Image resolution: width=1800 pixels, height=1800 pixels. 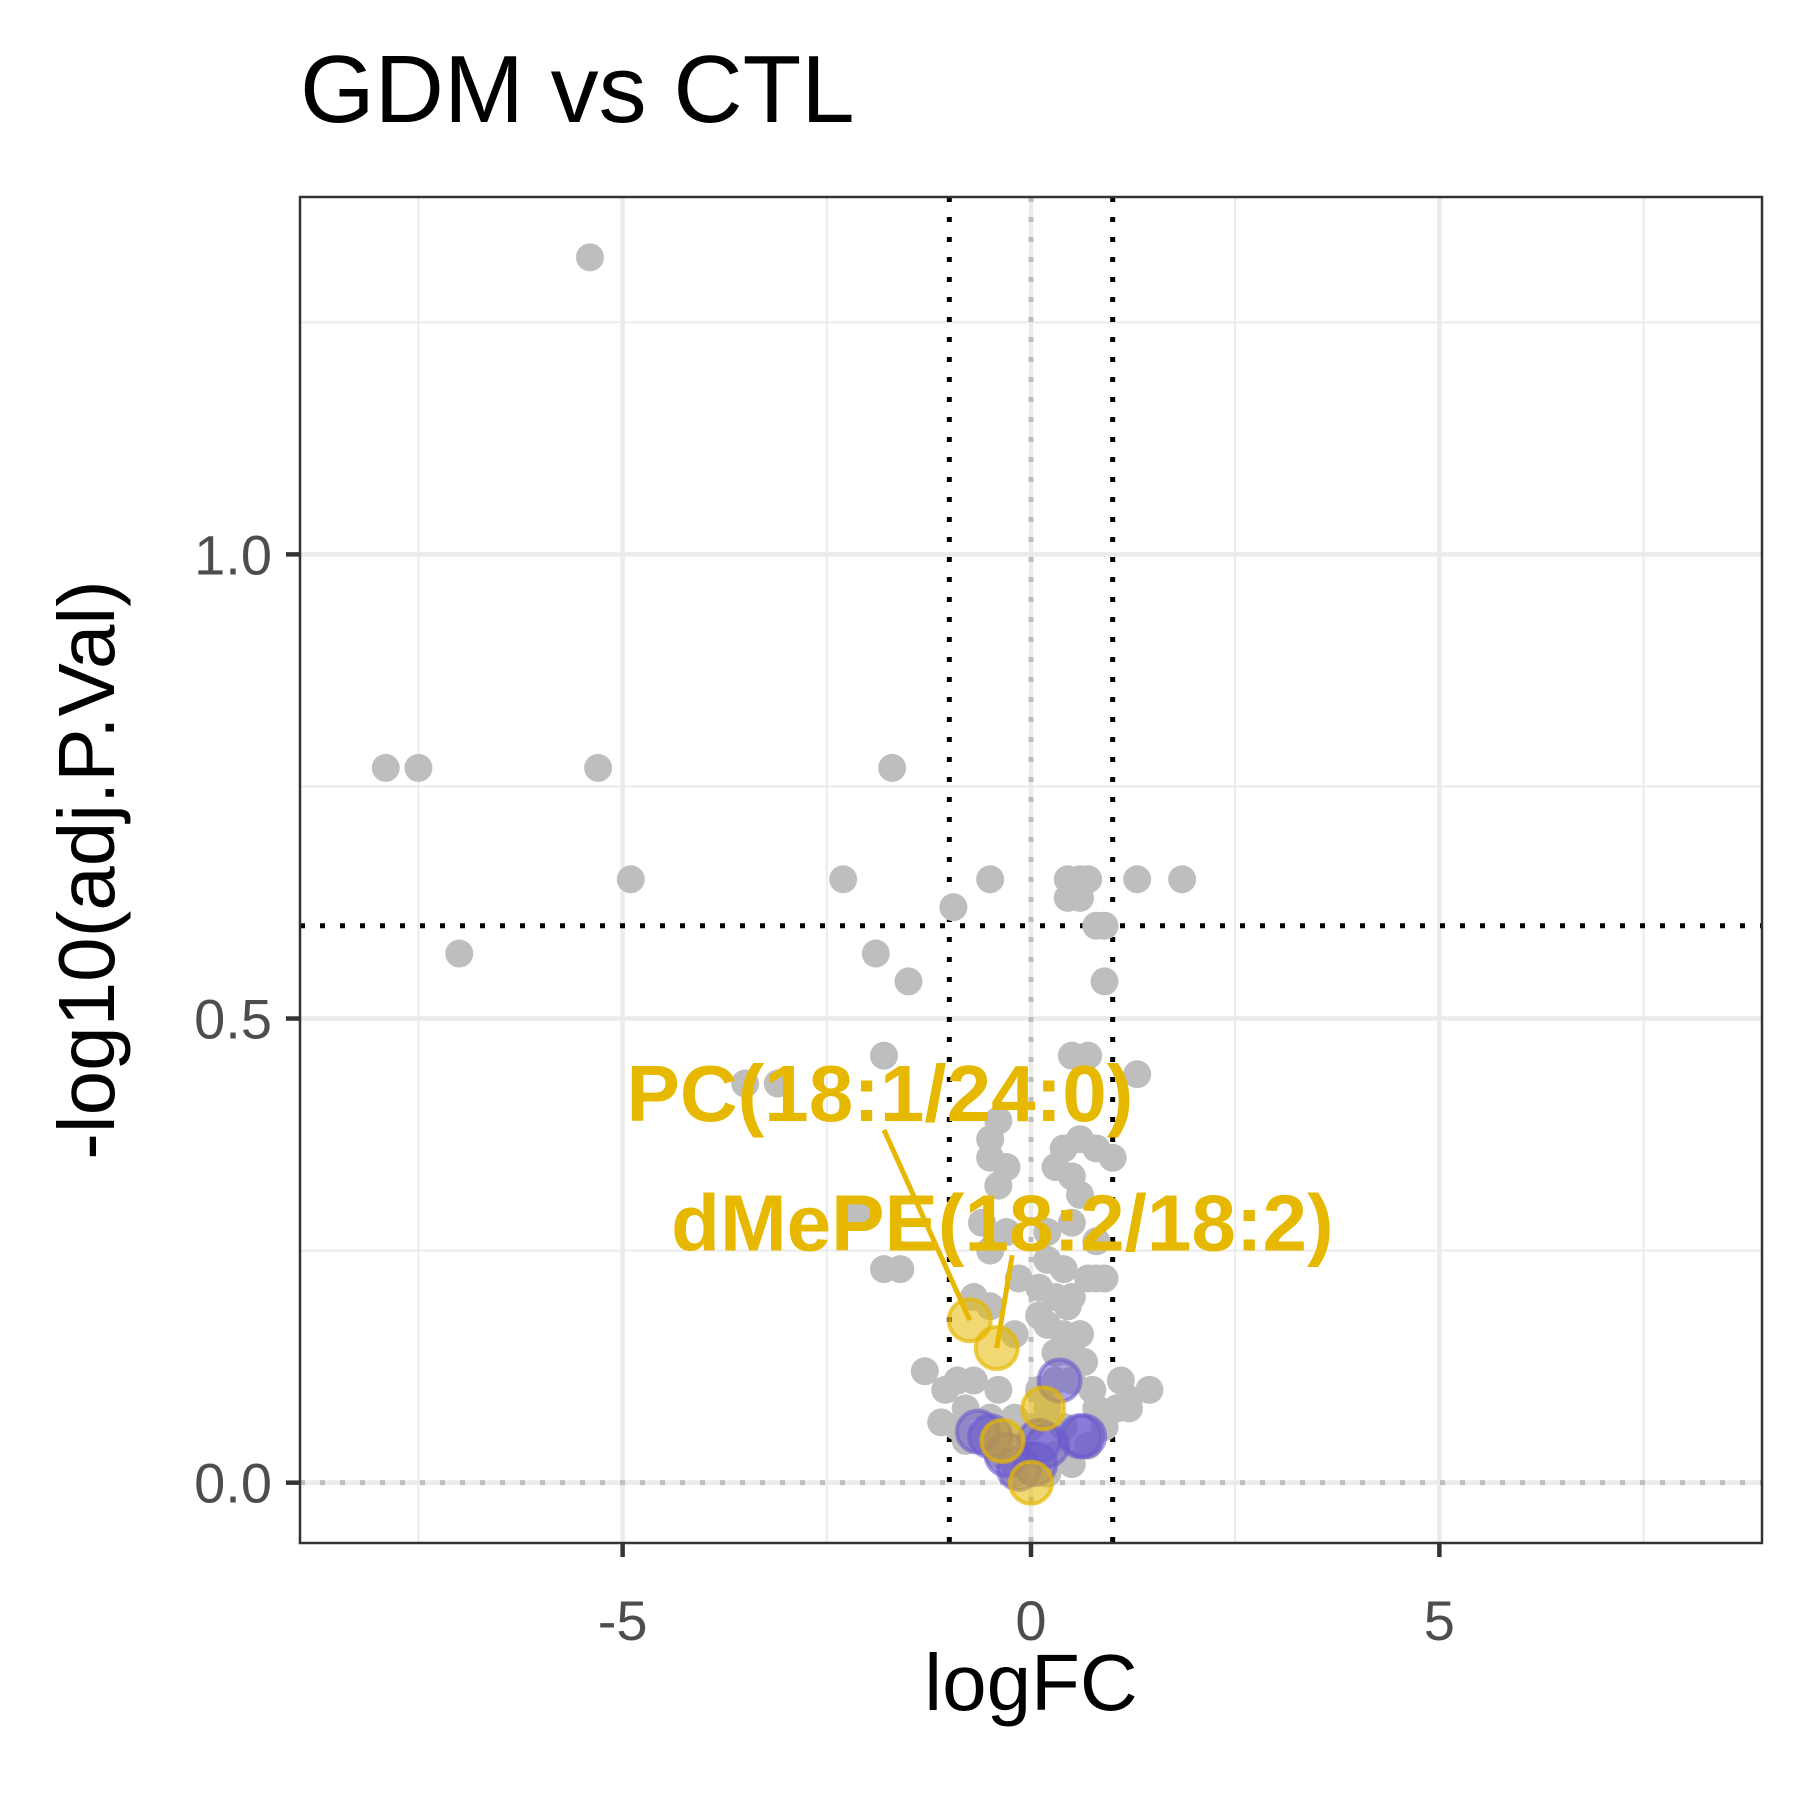 What do you see at coordinates (233, 1019) in the screenshot?
I see `y-tick-label: 0.5` at bounding box center [233, 1019].